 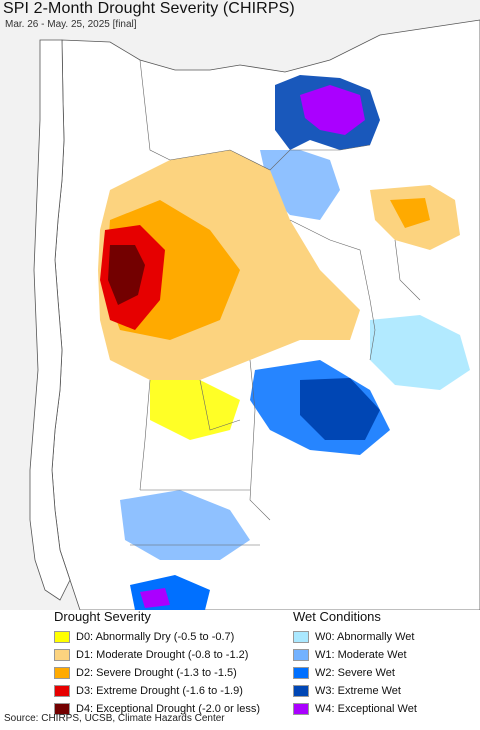 I want to click on legend-label-w1: W1: Moderate Wet, so click(x=361, y=655).